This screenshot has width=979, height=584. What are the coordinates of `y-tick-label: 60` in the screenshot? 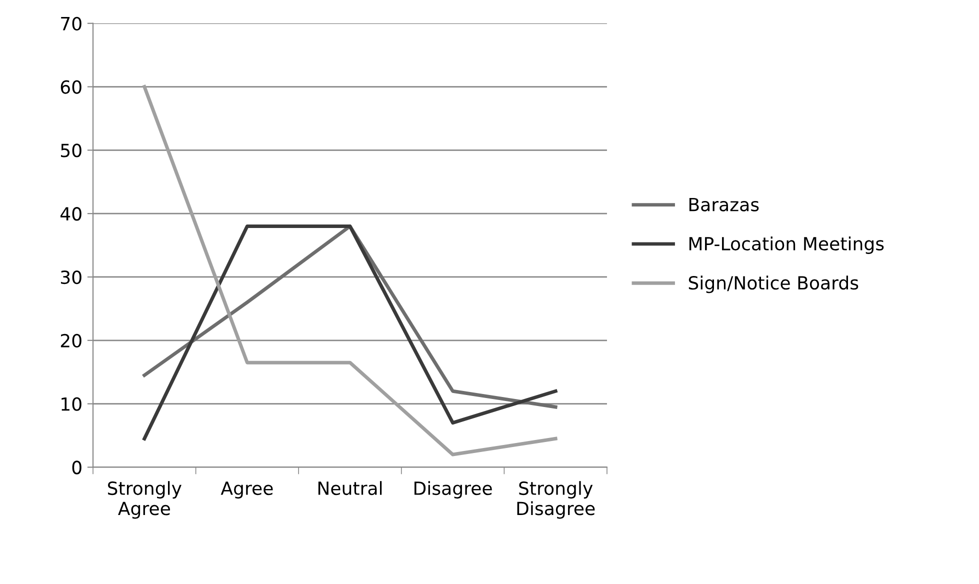 It's located at (71, 87).